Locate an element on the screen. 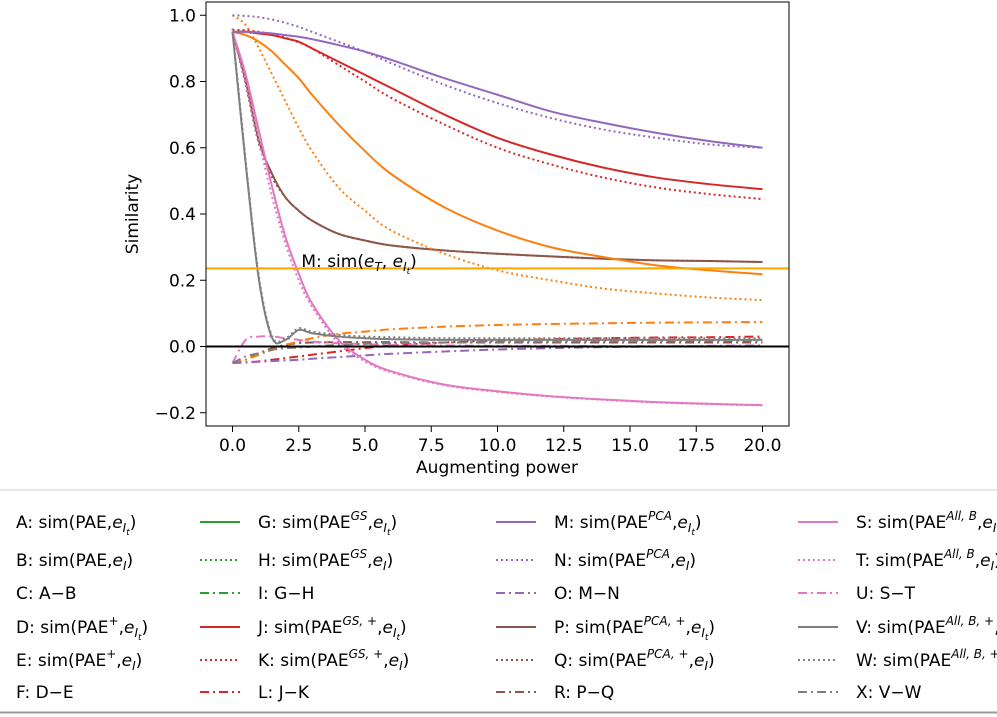 Image resolution: width=997 pixels, height=717 pixels. y-tick-label: 0.6 is located at coordinates (182, 149).